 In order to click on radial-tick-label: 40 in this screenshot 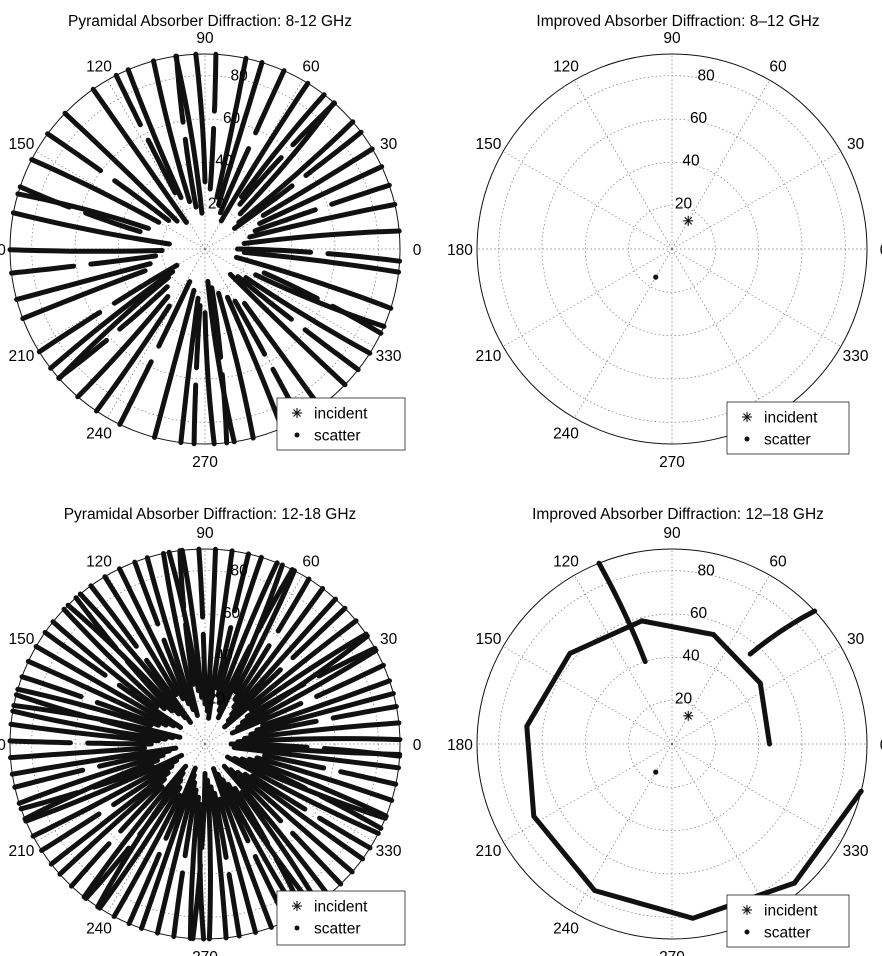, I will do `click(224, 161)`.